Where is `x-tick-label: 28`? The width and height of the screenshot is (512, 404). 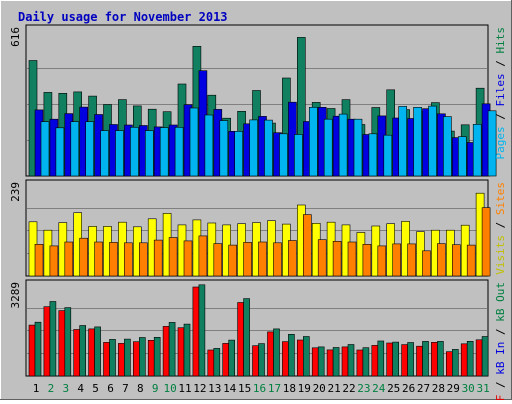
x-tick-label: 28 is located at coordinates (438, 388).